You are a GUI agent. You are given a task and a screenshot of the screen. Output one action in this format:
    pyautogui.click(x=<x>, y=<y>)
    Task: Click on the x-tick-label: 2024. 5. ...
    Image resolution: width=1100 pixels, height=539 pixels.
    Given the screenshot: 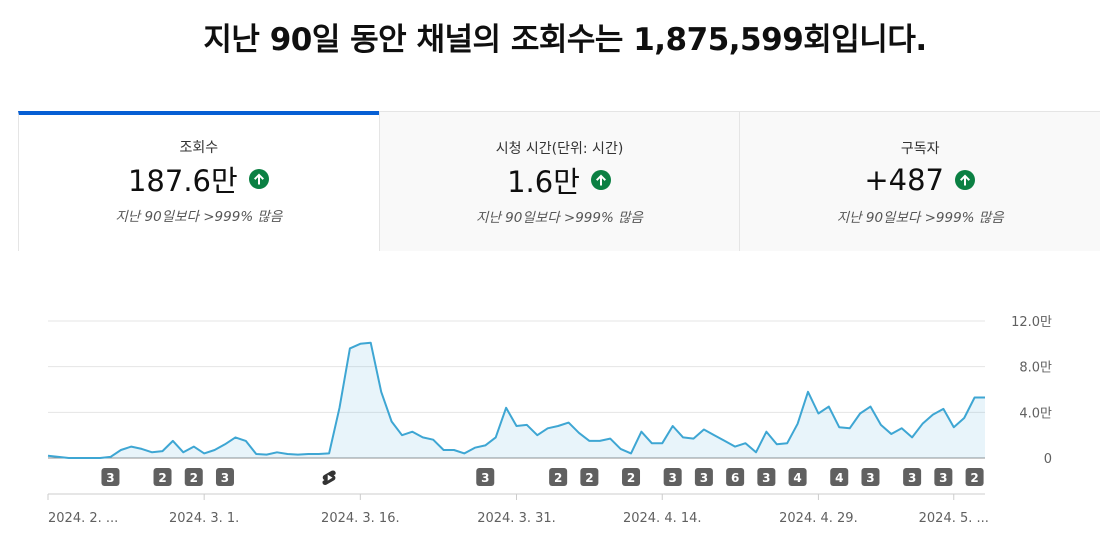 What is the action you would take?
    pyautogui.click(x=954, y=518)
    